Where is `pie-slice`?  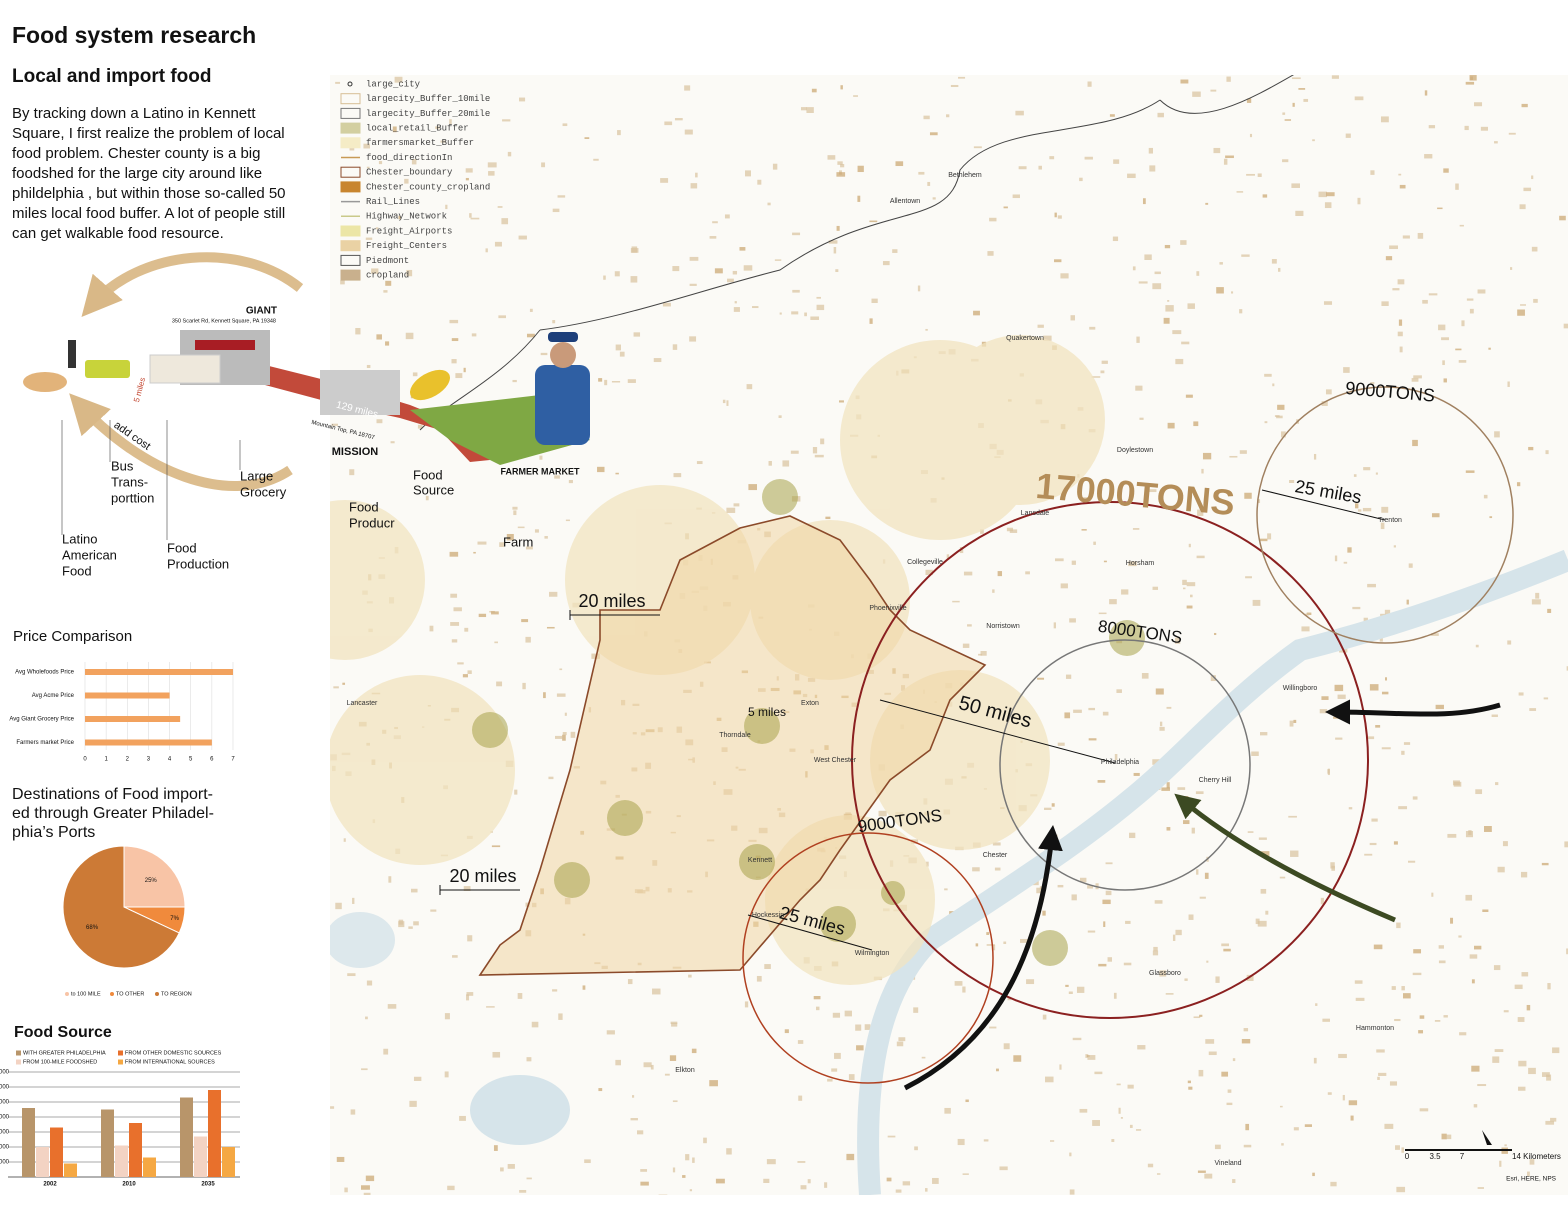 pie-slice is located at coordinates (154, 876).